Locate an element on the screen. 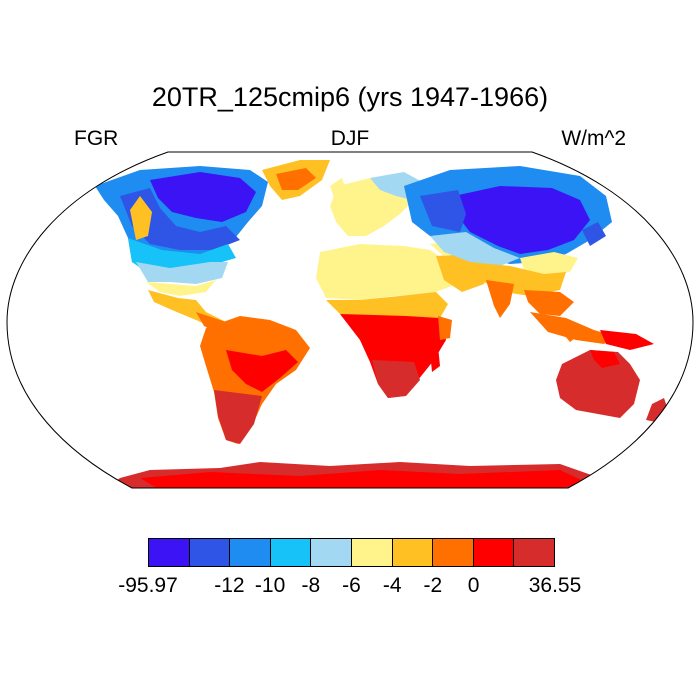 The height and width of the screenshot is (700, 700). colorbar-tick-label: -10 is located at coordinates (270, 585).